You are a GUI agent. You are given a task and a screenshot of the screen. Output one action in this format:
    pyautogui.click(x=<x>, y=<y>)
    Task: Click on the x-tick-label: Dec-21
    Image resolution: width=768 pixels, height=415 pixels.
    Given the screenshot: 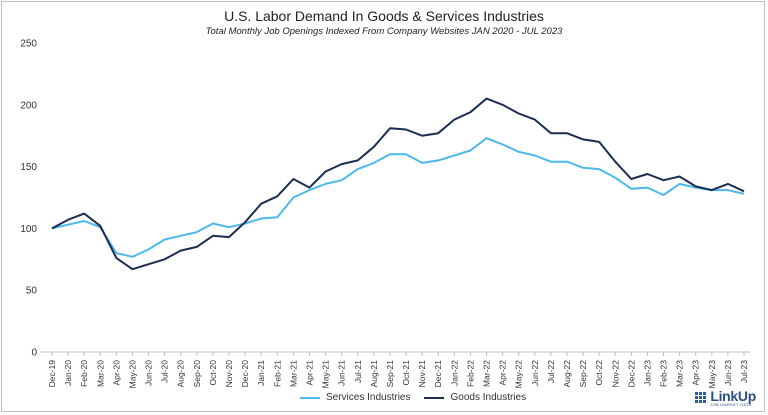 What is the action you would take?
    pyautogui.click(x=438, y=374)
    